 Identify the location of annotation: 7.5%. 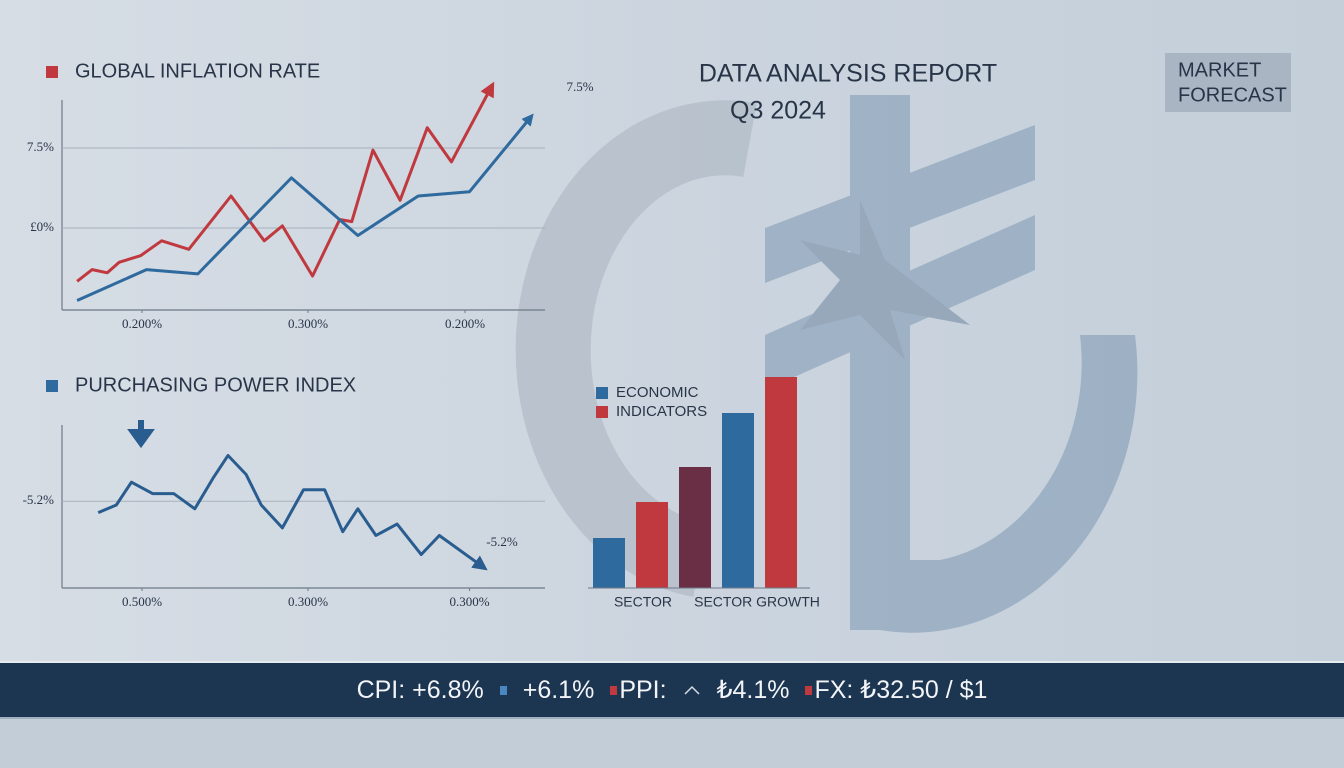
(579, 86).